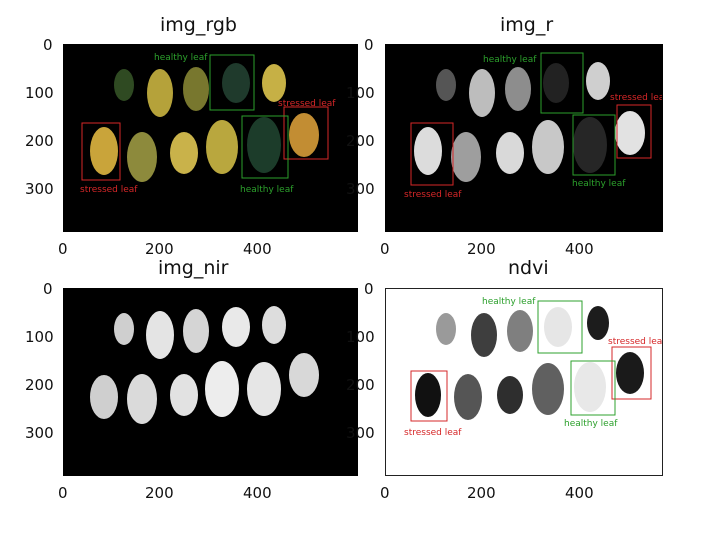  I want to click on panel-title-ndvi: ndvi, so click(528, 268).